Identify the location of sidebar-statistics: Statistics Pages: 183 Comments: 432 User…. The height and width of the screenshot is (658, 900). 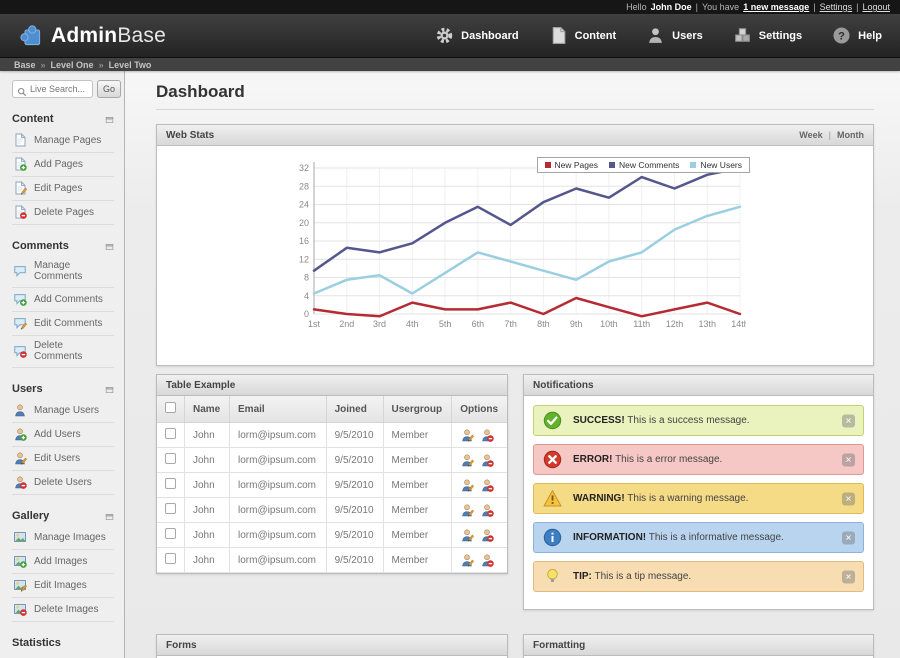
(63, 647).